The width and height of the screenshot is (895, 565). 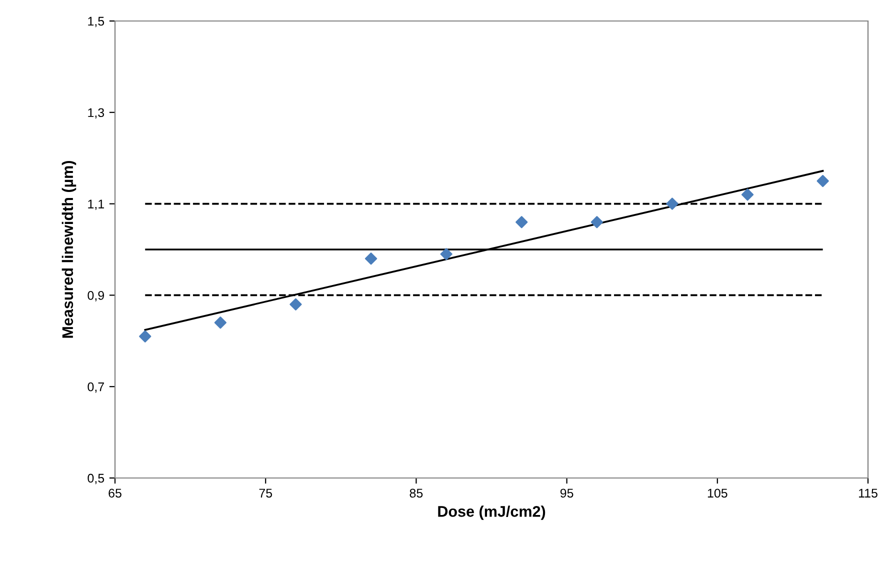 I want to click on y-tick-label: 0,7, so click(x=96, y=387).